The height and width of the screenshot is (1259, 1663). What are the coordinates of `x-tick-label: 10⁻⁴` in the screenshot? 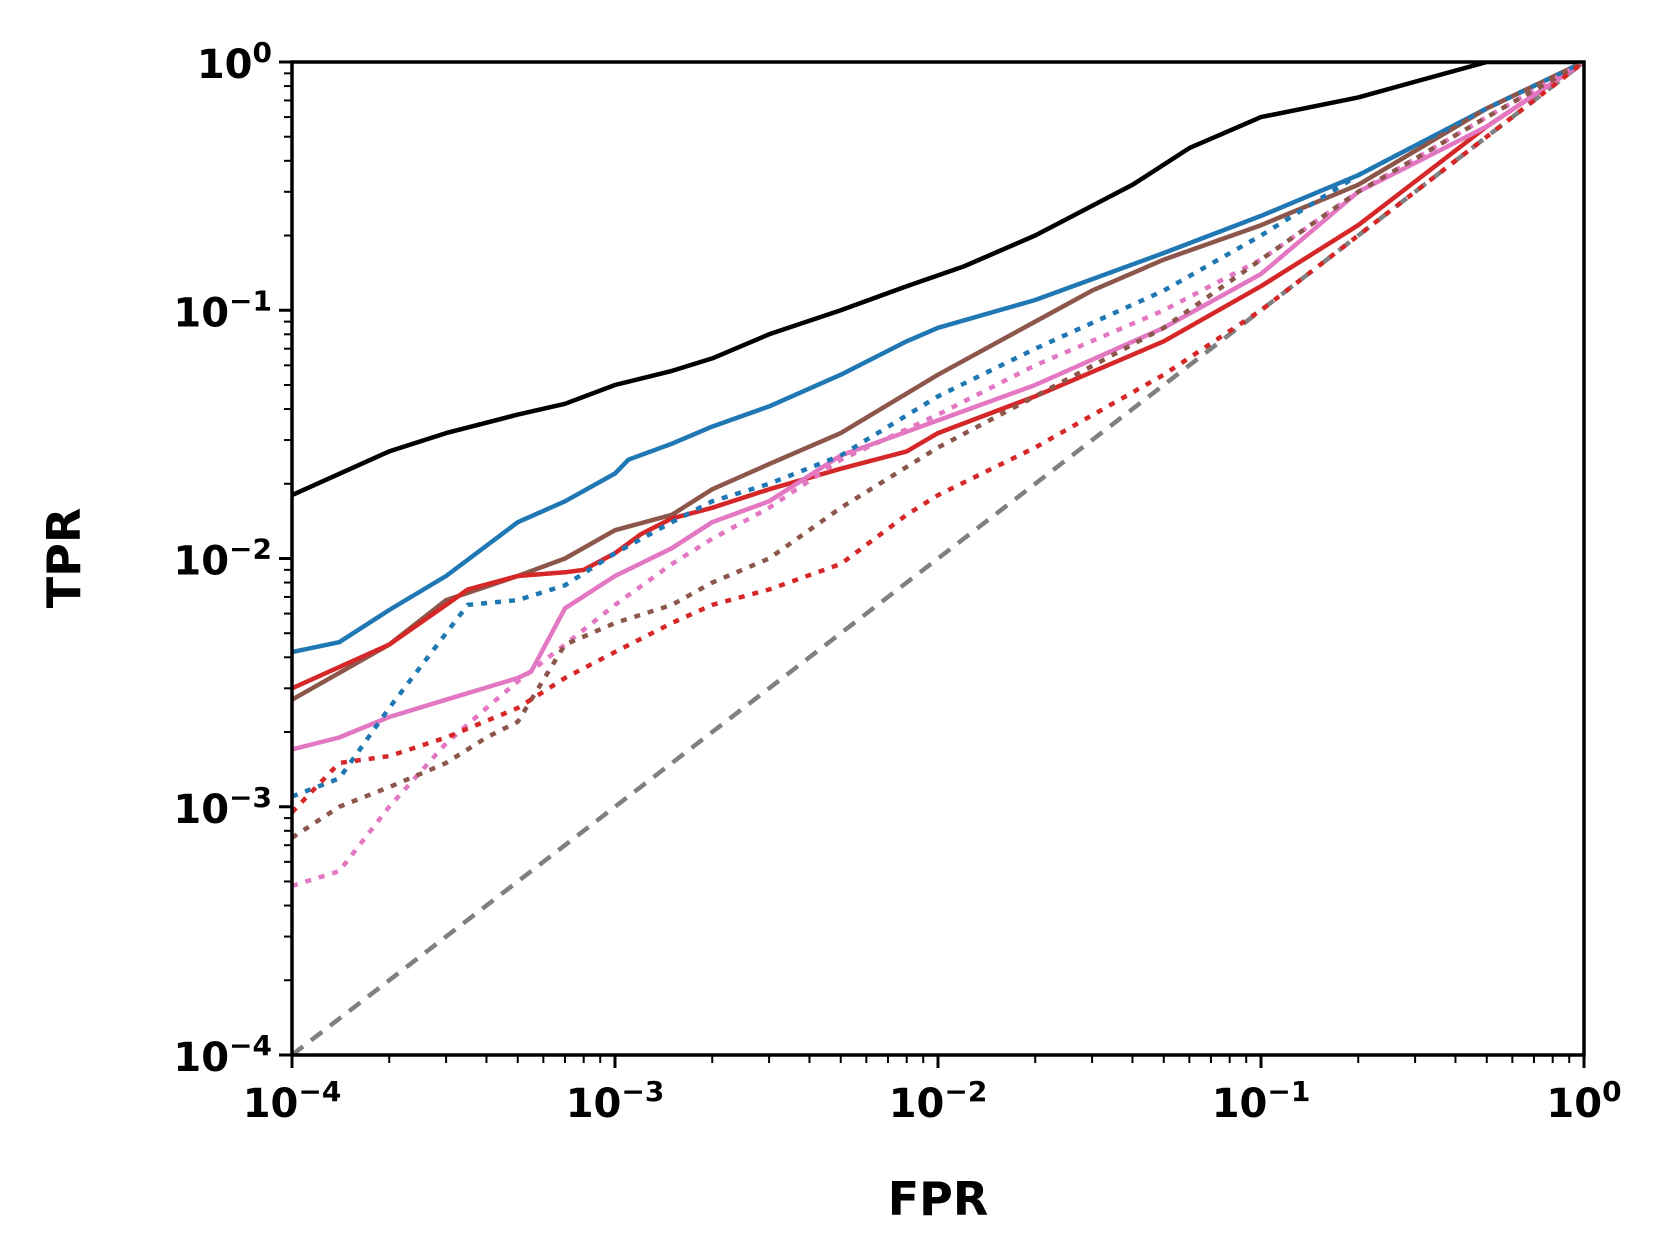 It's located at (292, 1101).